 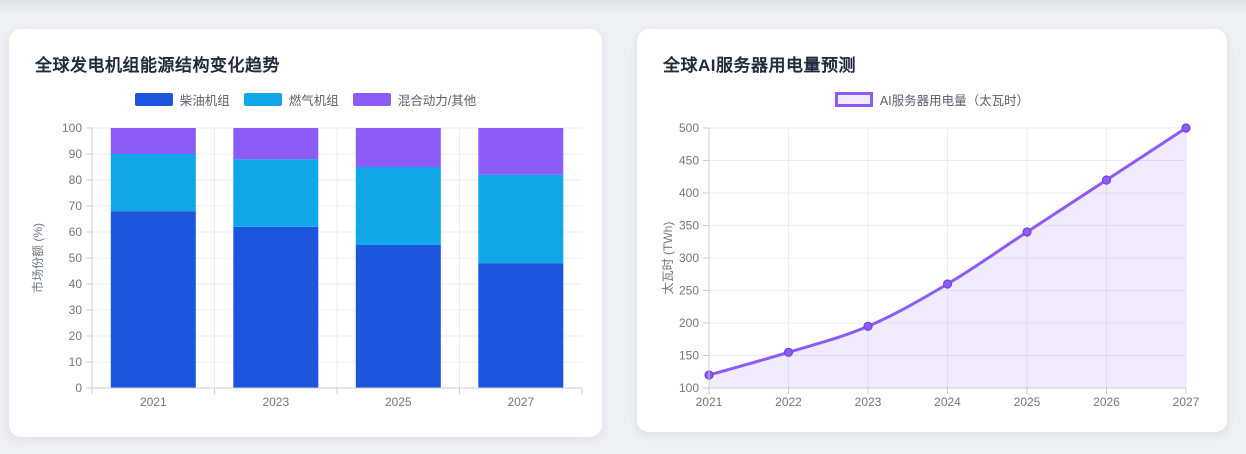 What do you see at coordinates (689, 161) in the screenshot?
I see `y-tick-label: 450` at bounding box center [689, 161].